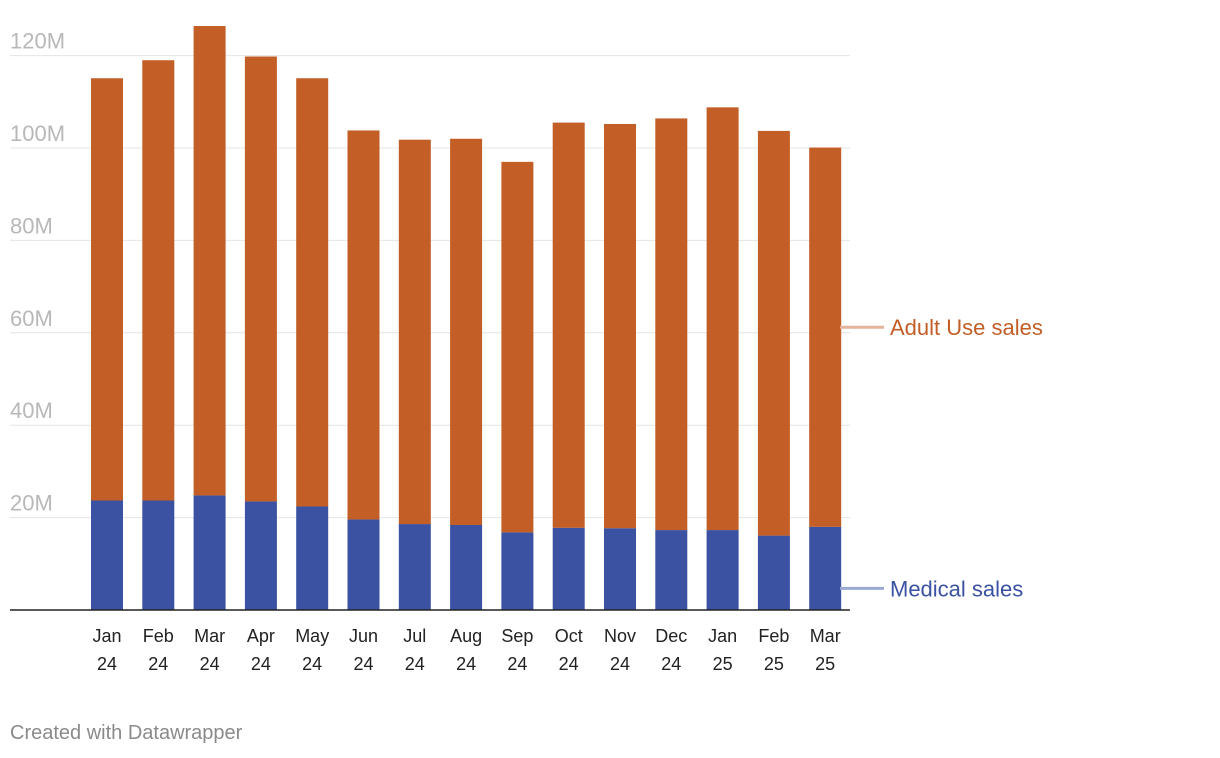 The image size is (1220, 758). I want to click on legend-medical-label: Medical sales, so click(956, 588).